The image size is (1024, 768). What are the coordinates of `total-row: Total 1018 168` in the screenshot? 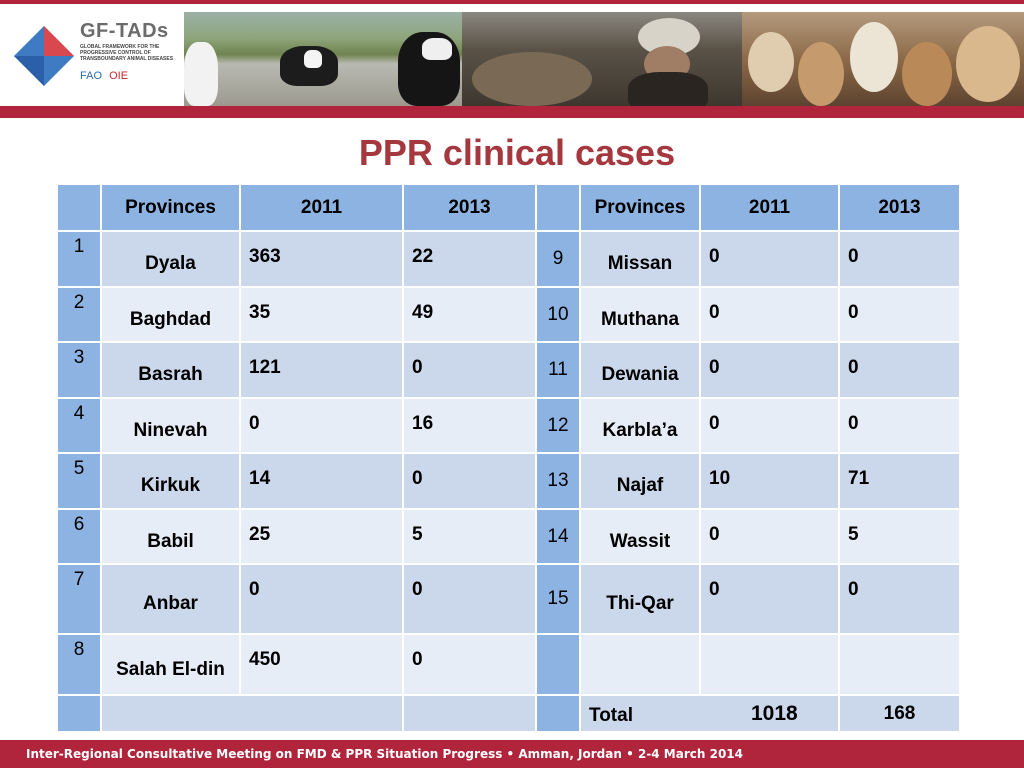 It's located at (508, 713).